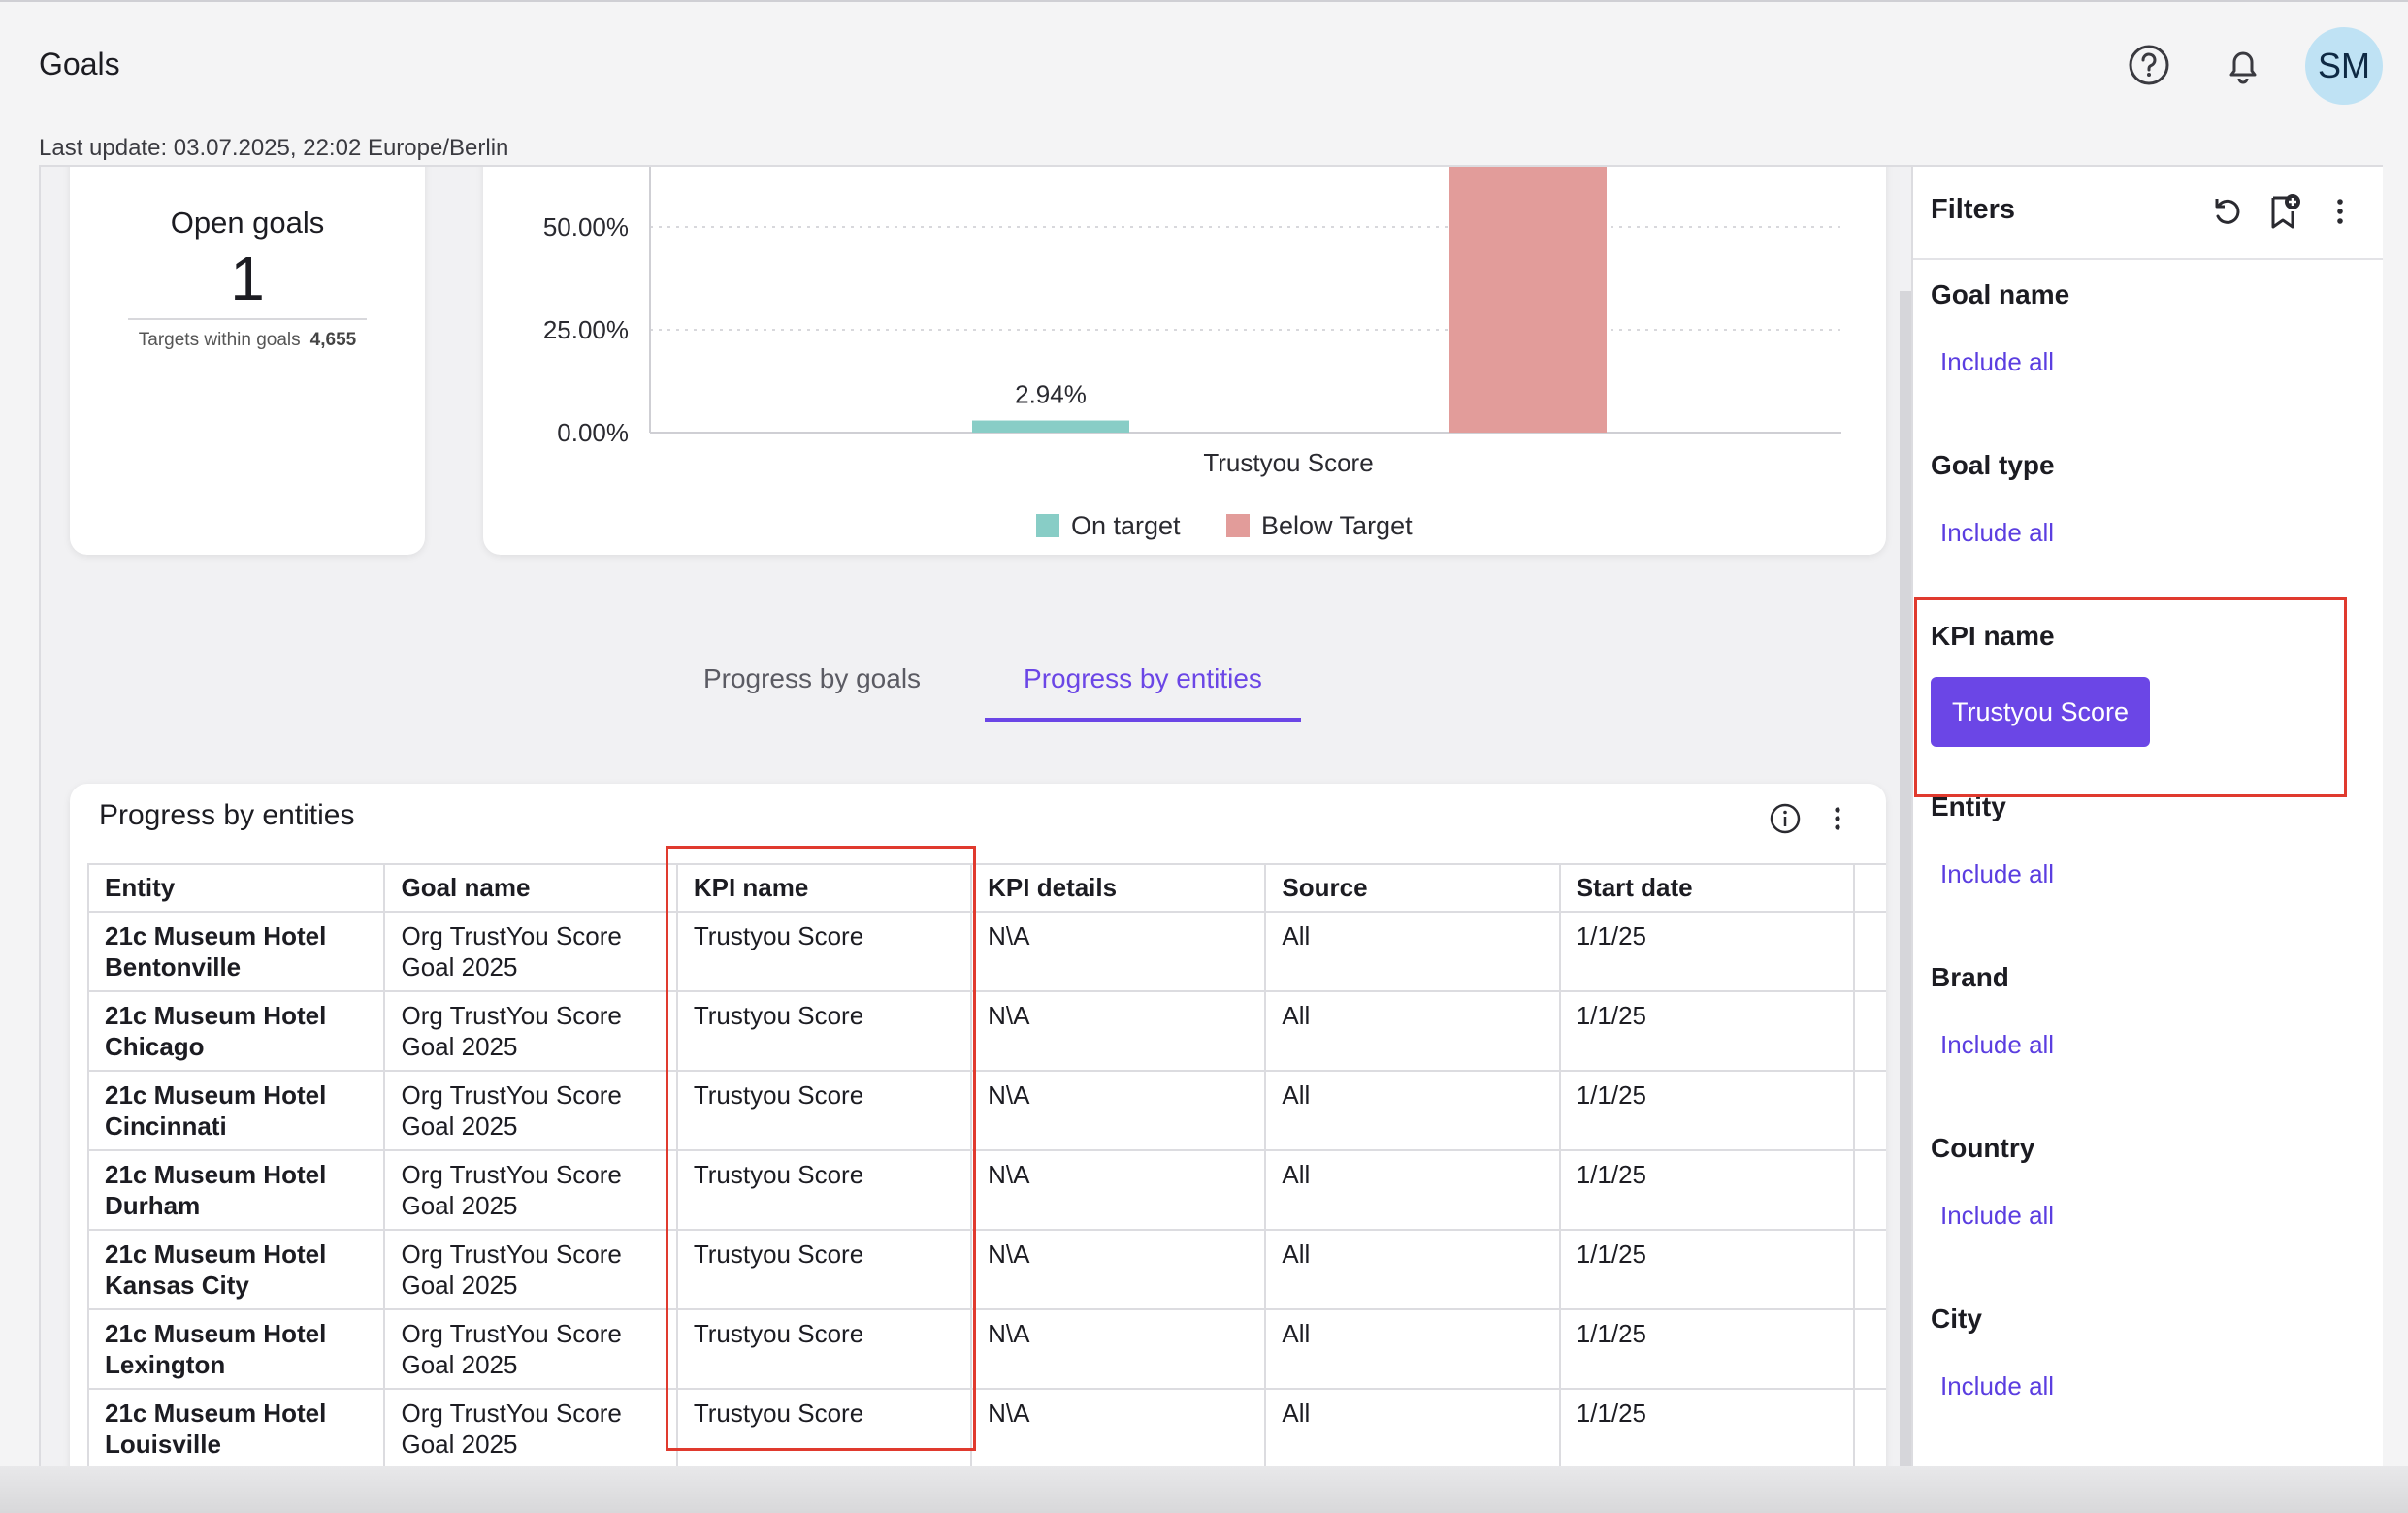  What do you see at coordinates (236, 1269) in the screenshot?
I see `entity-cell: 21c Museum Hotel Kansas City` at bounding box center [236, 1269].